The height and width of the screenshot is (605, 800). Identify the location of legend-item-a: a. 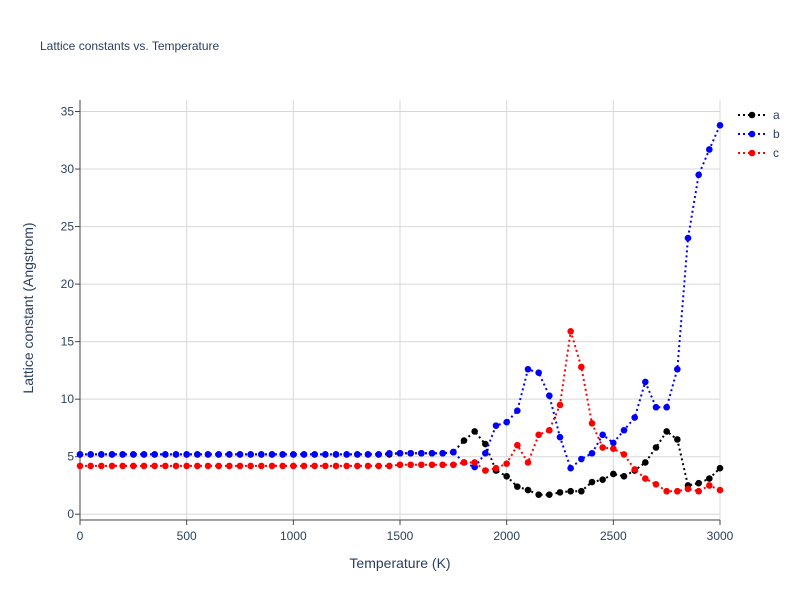
(759, 115).